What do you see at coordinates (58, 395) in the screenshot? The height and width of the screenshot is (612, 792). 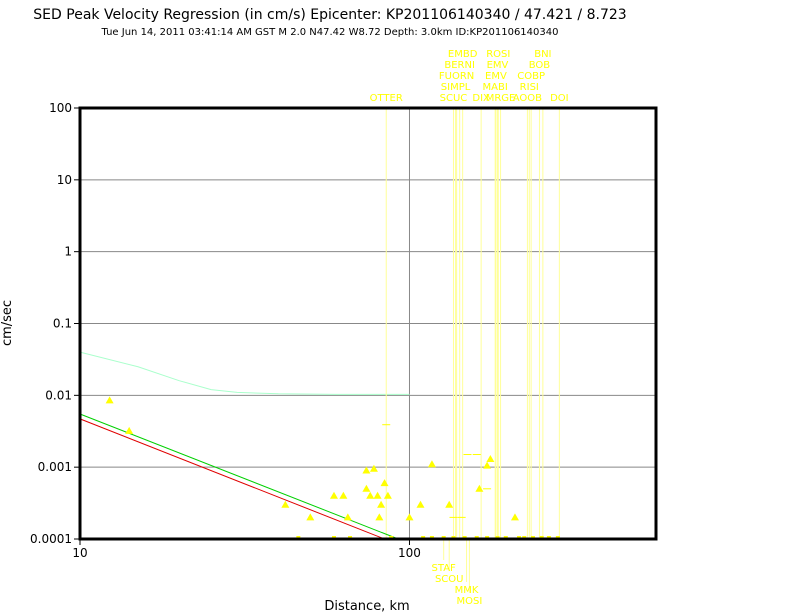 I see `y-tick-label: 0.01` at bounding box center [58, 395].